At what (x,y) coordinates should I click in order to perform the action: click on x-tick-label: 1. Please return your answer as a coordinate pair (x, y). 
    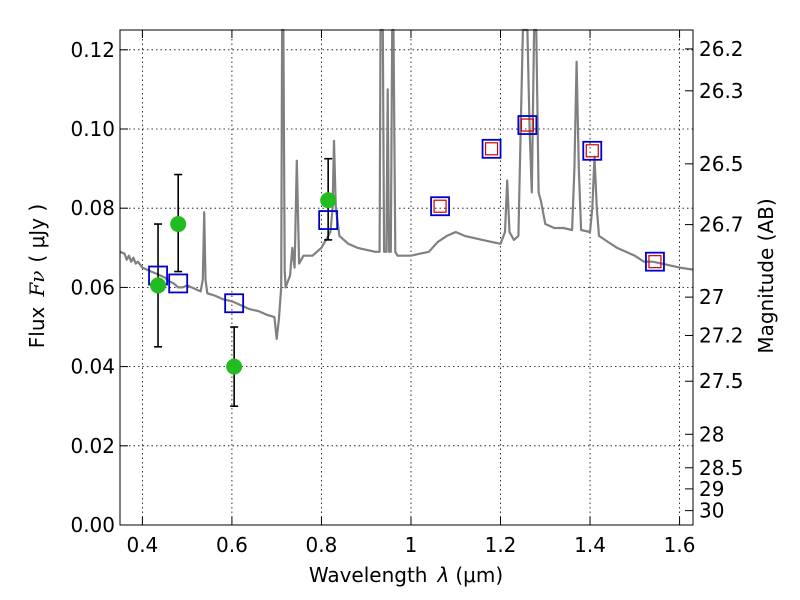
    Looking at the image, I should click on (411, 545).